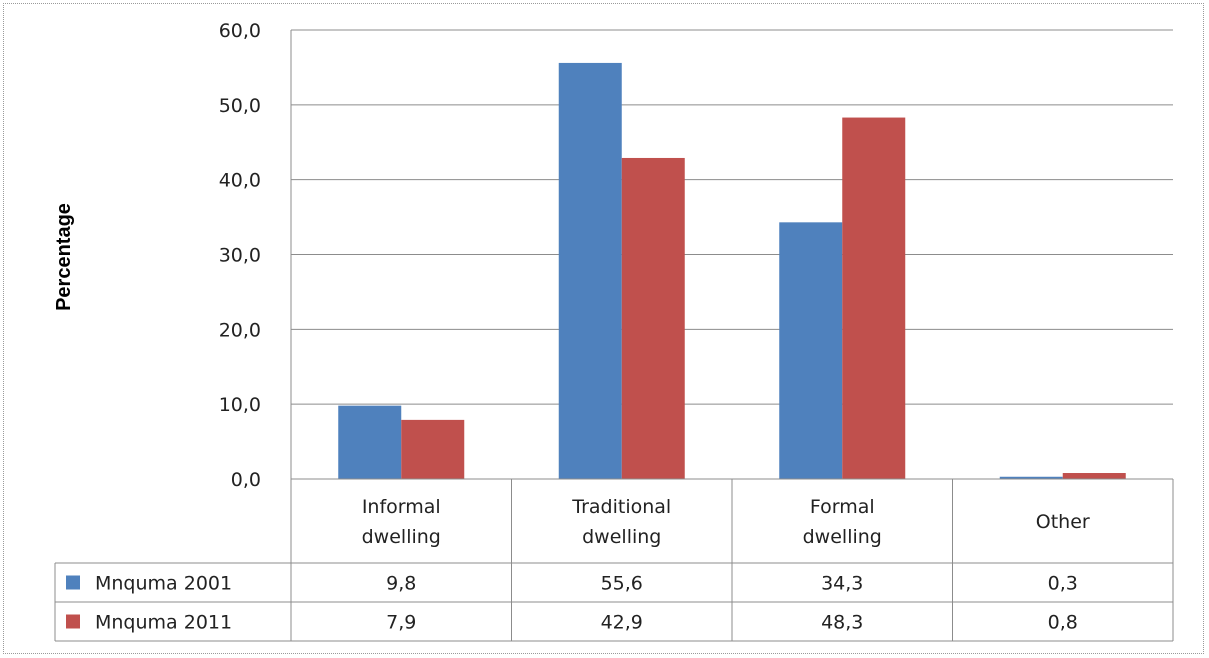 This screenshot has width=1209, height=658. Describe the element at coordinates (240, 106) in the screenshot. I see `y-tick-label: 50,0` at that location.